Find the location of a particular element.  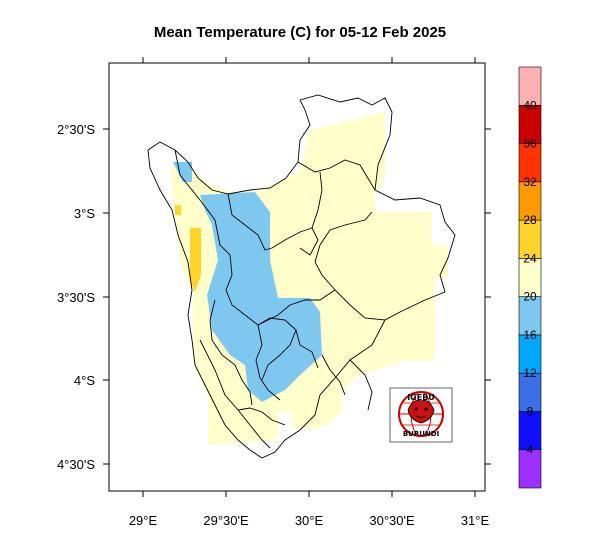

colorbar-label: 4 is located at coordinates (530, 450).